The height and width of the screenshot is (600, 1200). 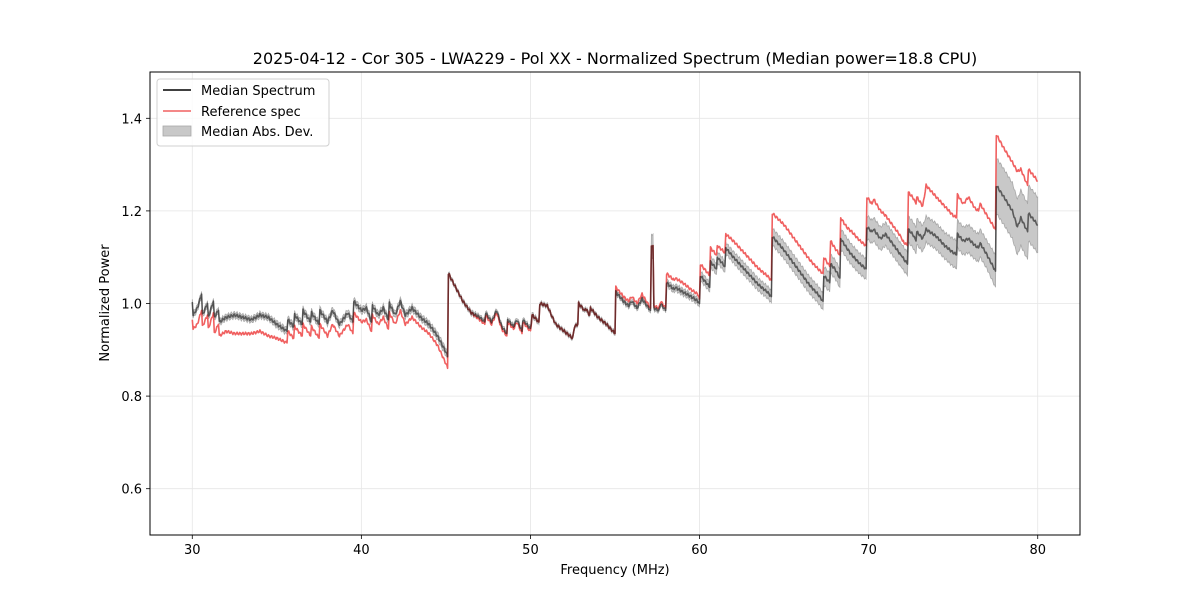 I want to click on y-tick-label: 1.2, so click(x=131, y=212).